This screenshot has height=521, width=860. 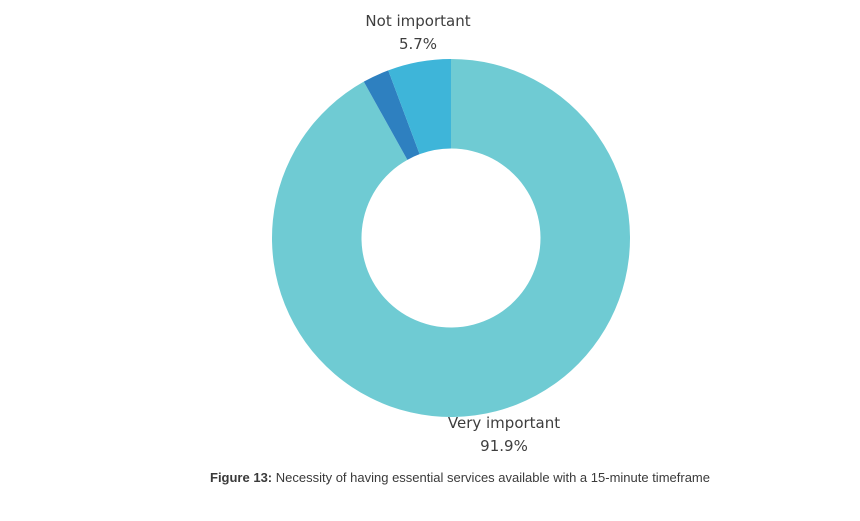 I want to click on slice-label-very-important: Very important 91.9%, so click(x=504, y=435).